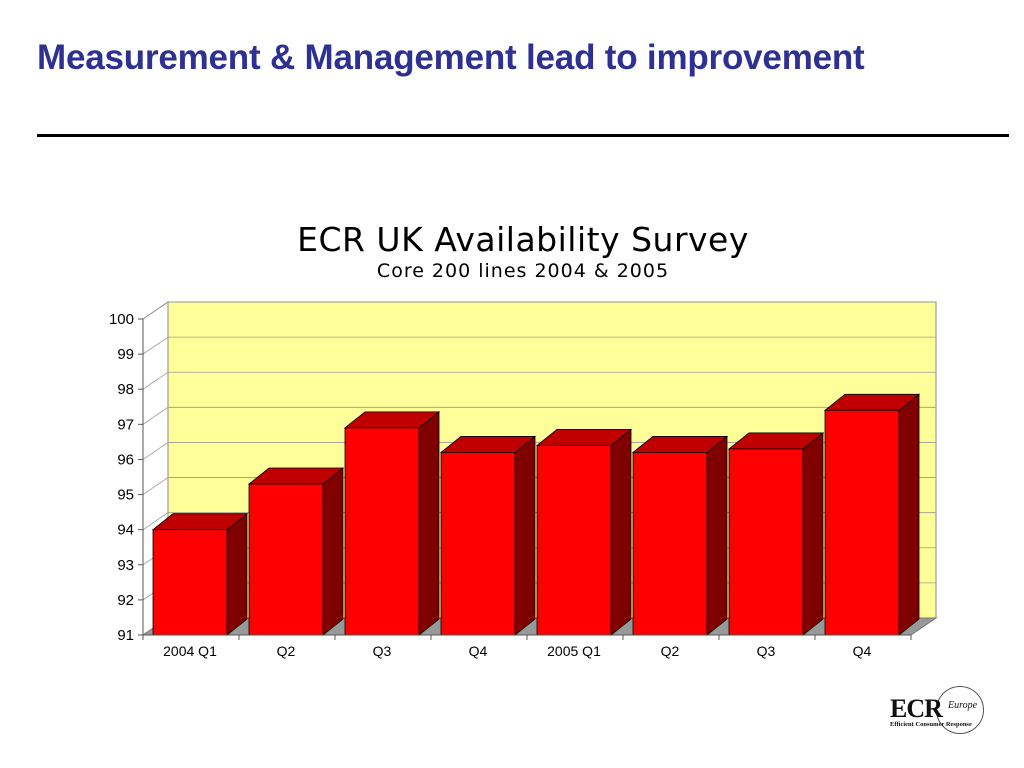  Describe the element at coordinates (121, 319) in the screenshot. I see `y-tick-label: 100` at that location.